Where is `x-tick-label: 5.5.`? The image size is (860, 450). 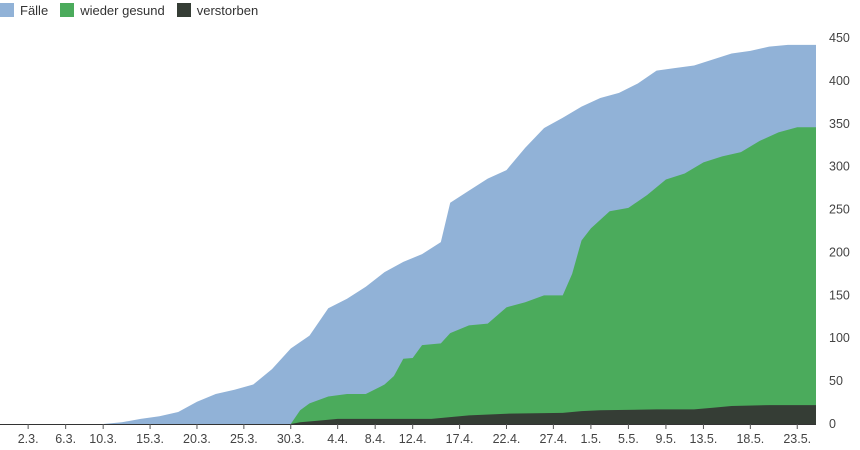 x-tick-label: 5.5. is located at coordinates (628, 439).